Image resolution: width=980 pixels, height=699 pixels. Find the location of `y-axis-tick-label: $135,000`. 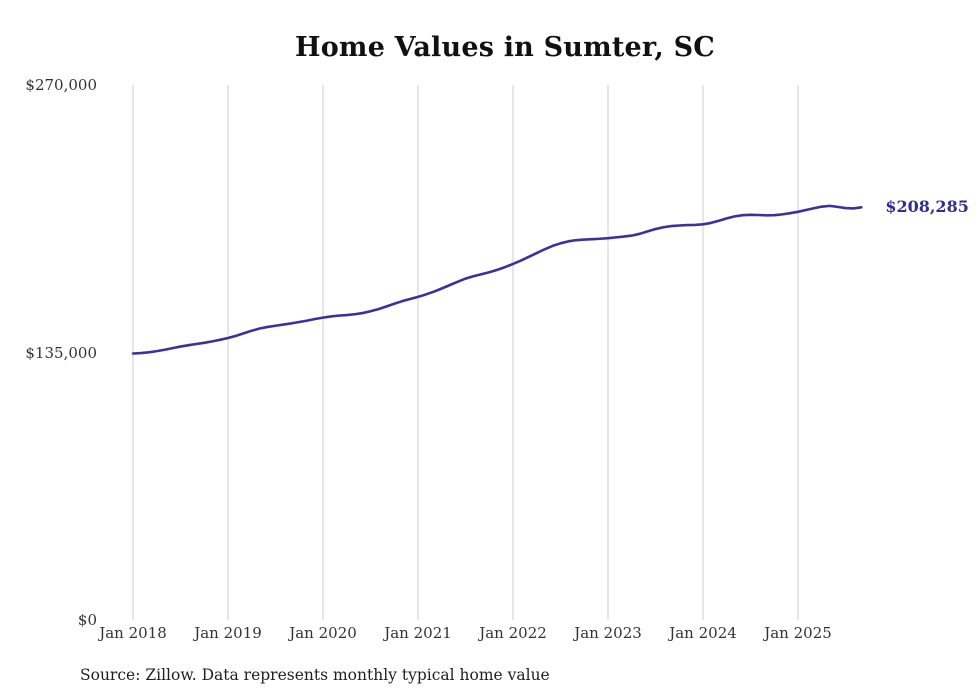

y-axis-tick-label: $135,000 is located at coordinates (61, 352).